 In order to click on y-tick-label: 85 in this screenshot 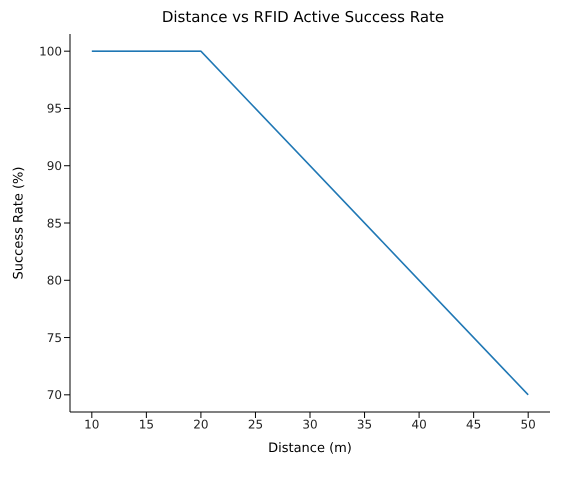, I will do `click(54, 223)`.